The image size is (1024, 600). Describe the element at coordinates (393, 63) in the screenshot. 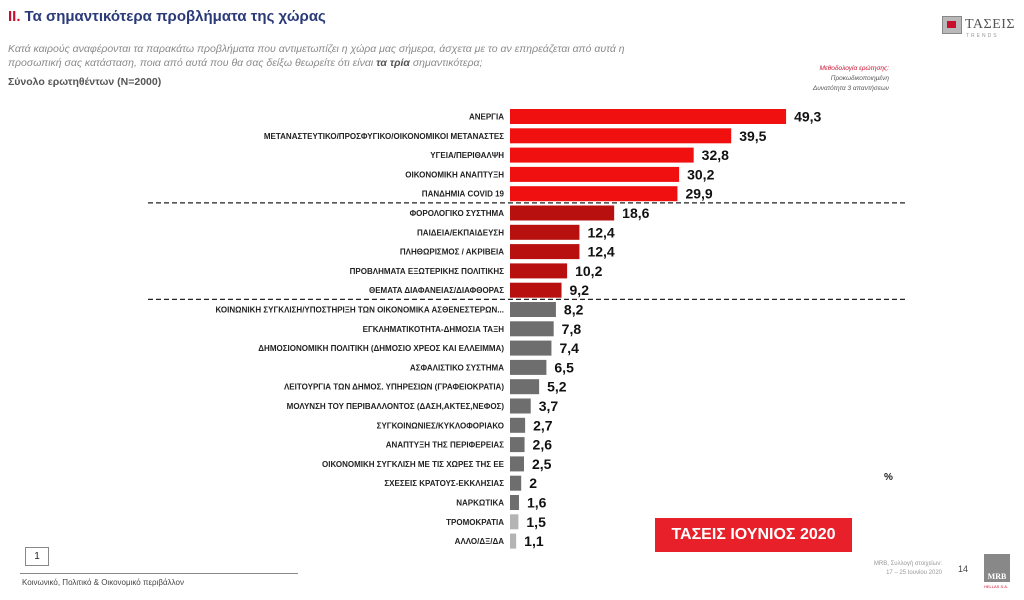

I see `question-bold: τα τρία` at that location.